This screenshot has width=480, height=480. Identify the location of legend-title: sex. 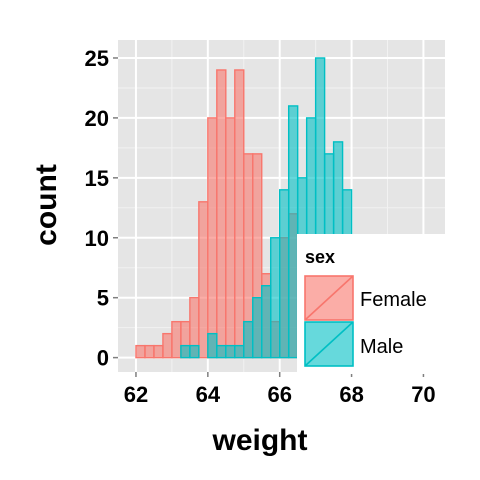
(320, 257).